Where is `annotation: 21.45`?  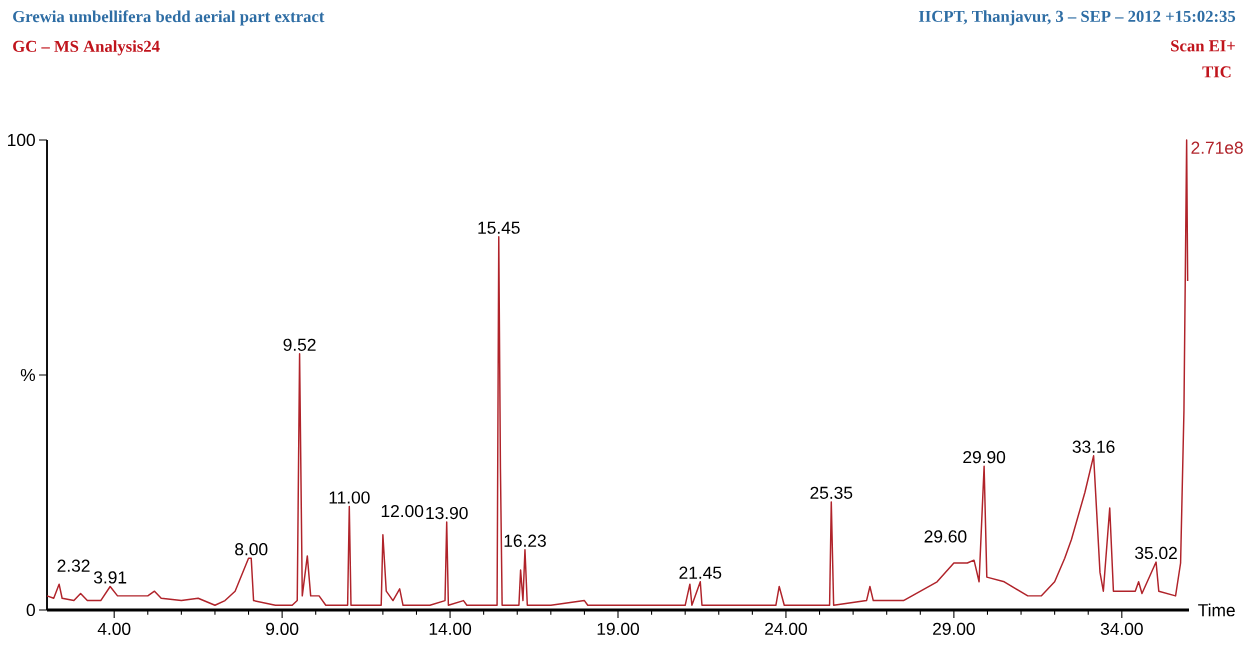 annotation: 21.45 is located at coordinates (700, 572).